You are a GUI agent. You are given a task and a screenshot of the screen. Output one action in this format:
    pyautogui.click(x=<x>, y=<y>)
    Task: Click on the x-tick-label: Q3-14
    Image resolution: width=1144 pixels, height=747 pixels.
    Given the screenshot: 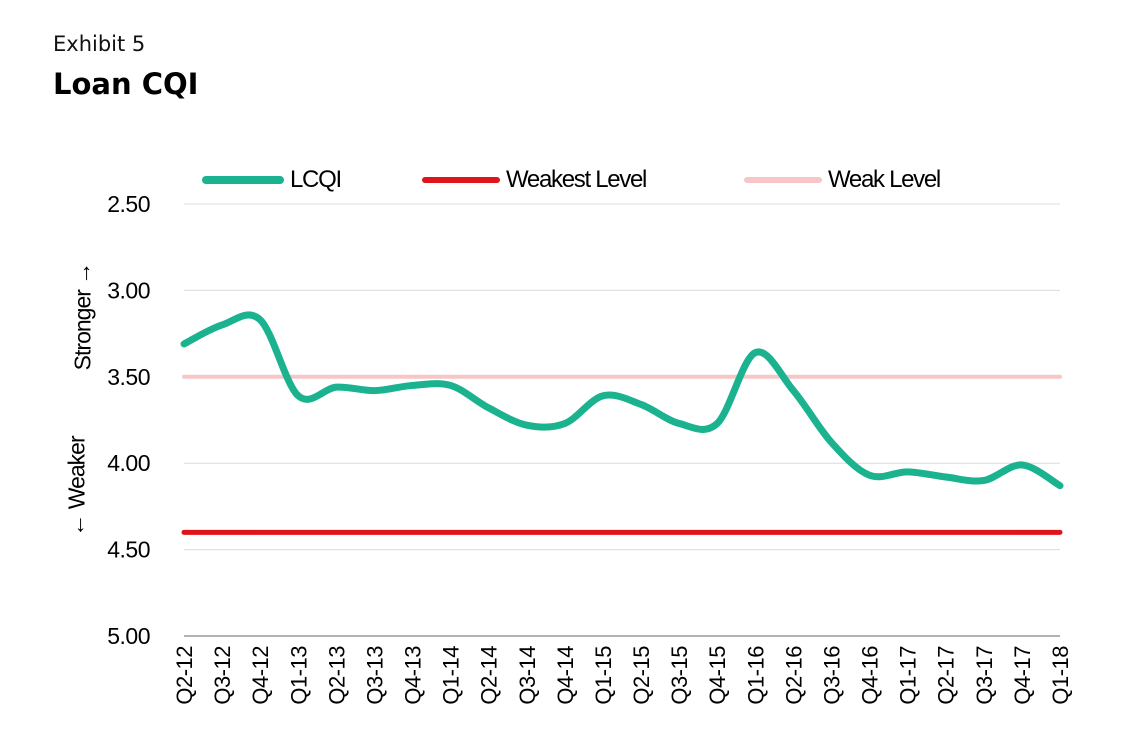 What is the action you would take?
    pyautogui.click(x=527, y=675)
    